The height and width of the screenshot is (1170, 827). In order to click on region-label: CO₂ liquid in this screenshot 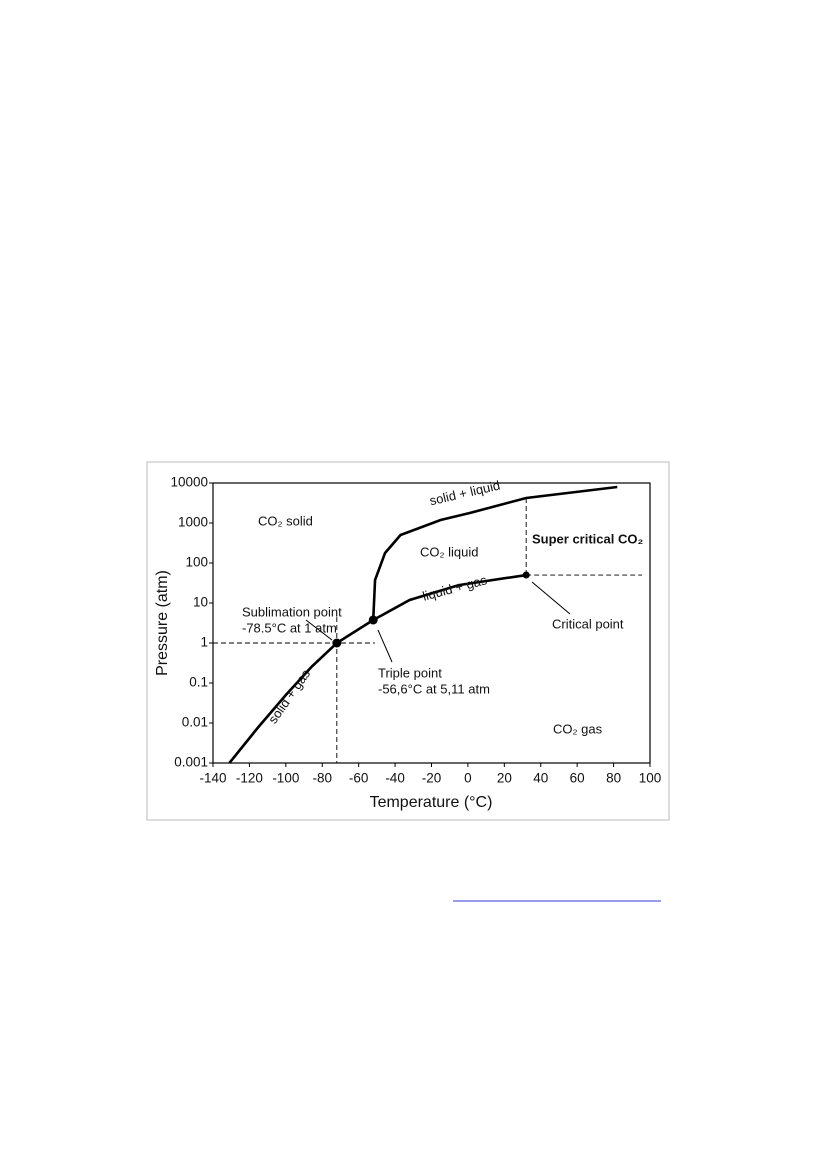, I will do `click(449, 551)`.